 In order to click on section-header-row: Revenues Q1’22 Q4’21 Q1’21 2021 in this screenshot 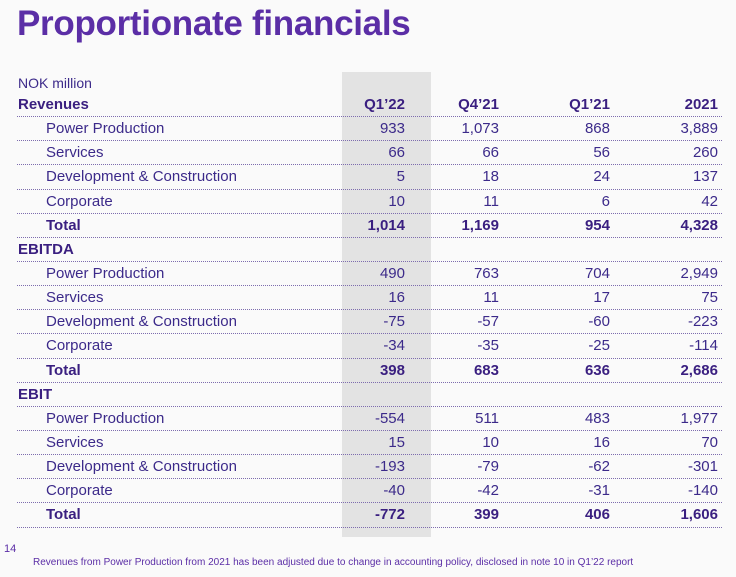, I will do `click(368, 105)`.